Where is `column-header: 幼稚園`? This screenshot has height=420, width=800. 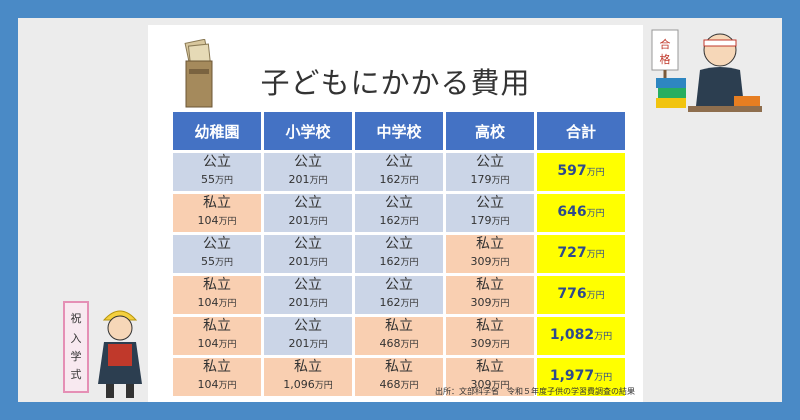
column-header: 幼稚園 is located at coordinates (217, 131).